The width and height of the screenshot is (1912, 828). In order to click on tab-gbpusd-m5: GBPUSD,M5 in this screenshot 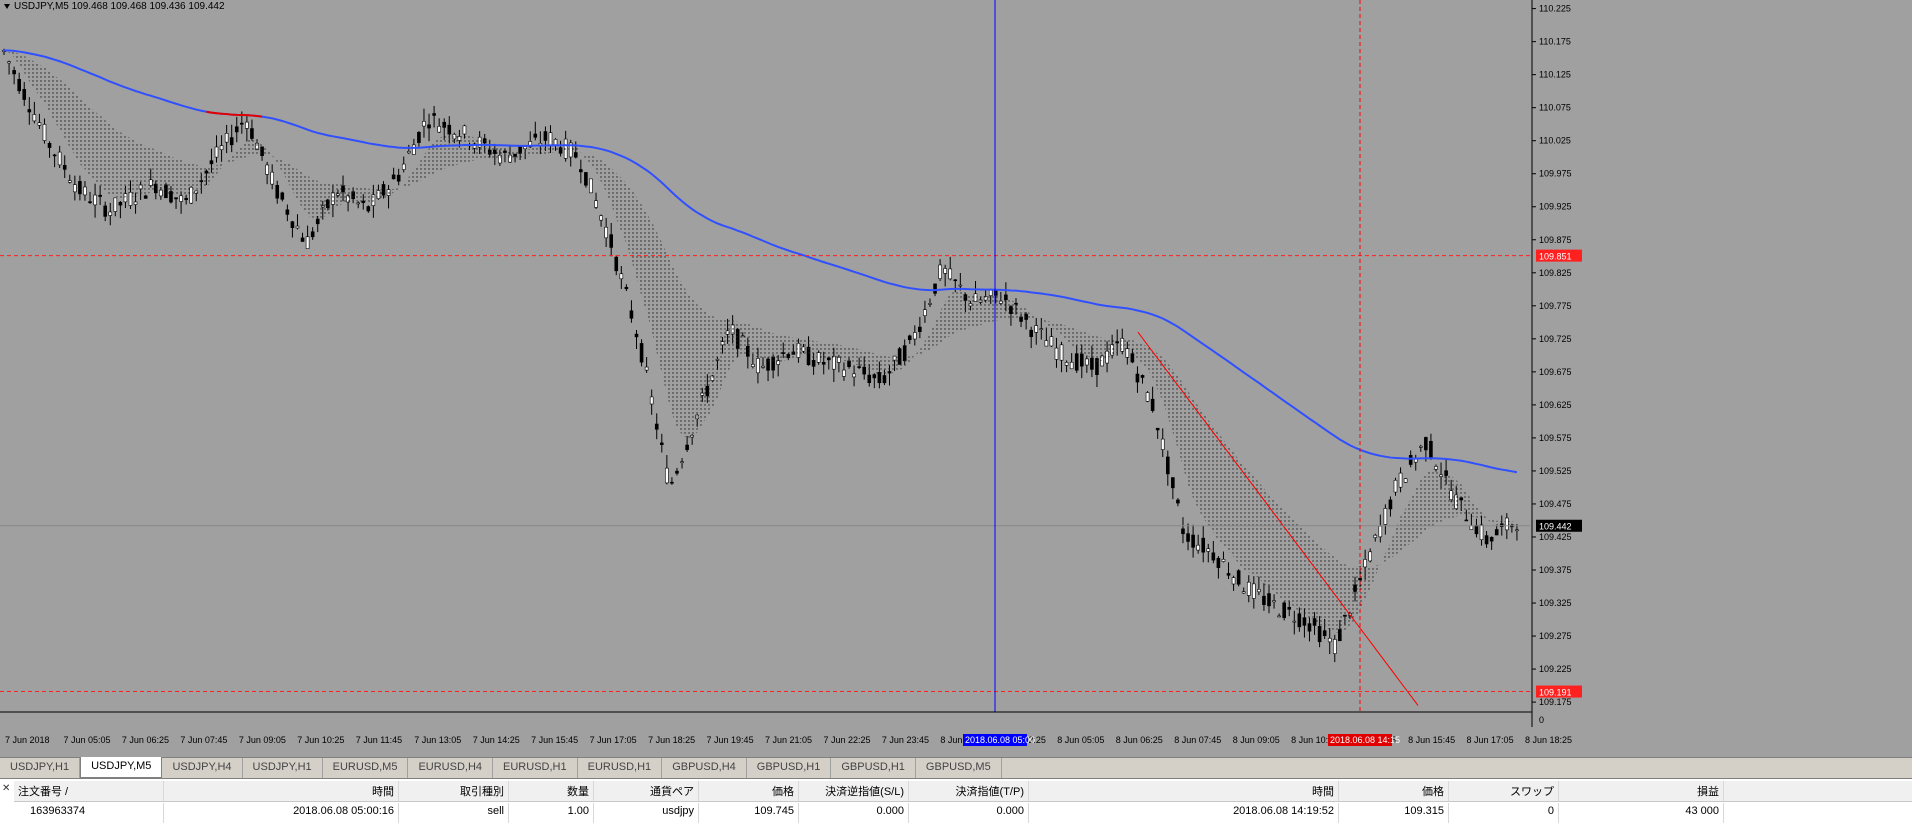, I will do `click(959, 768)`.